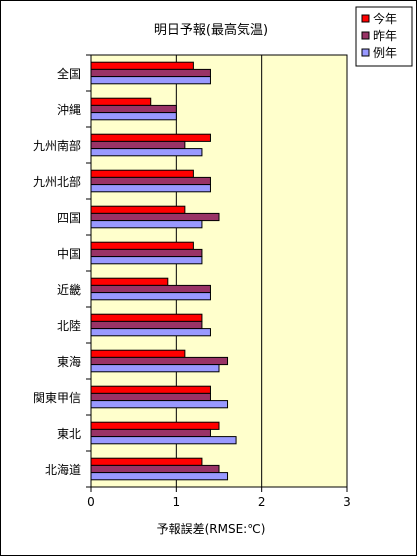 The image size is (417, 556). What do you see at coordinates (385, 18) in the screenshot?
I see `legend-label-今年: 今年` at bounding box center [385, 18].